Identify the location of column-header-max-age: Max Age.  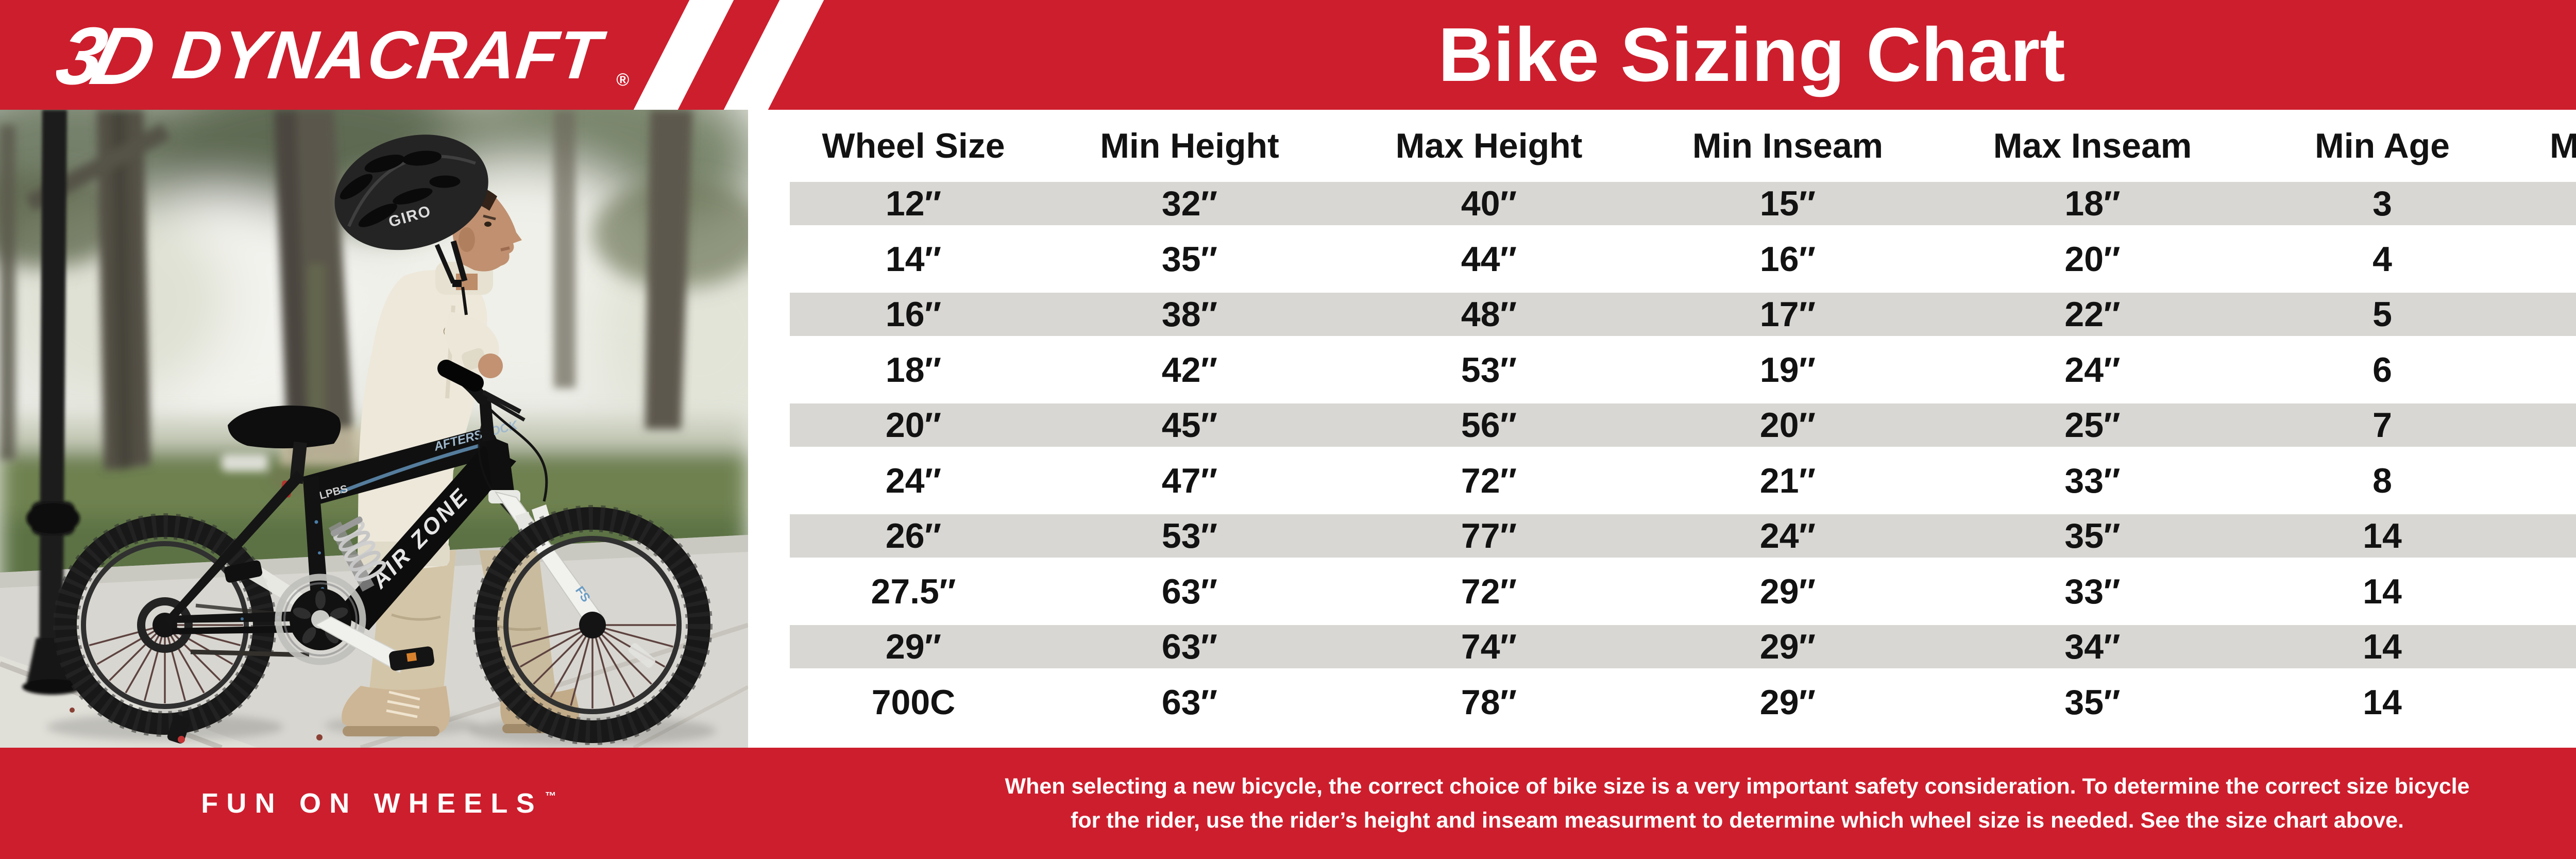
(2562, 145).